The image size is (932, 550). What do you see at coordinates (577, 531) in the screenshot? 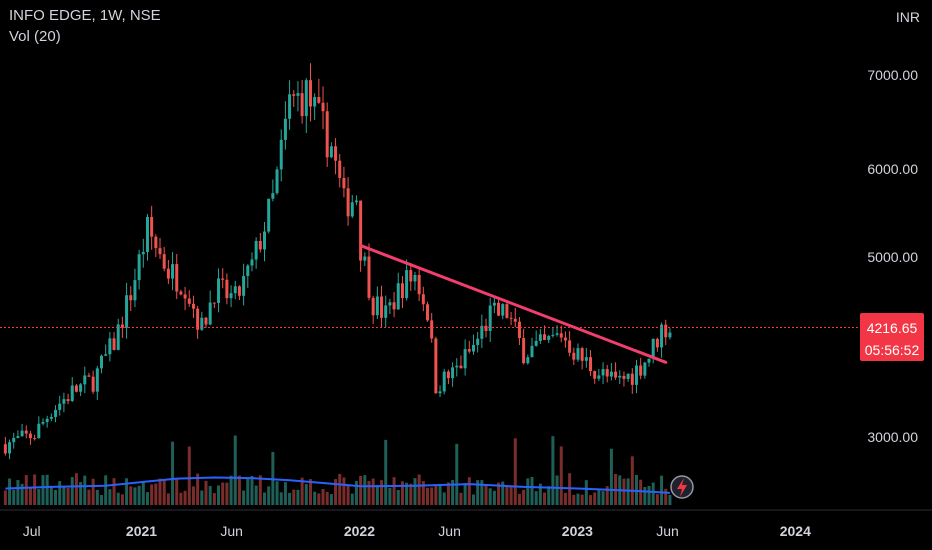
I see `x-tick-label: 2023` at bounding box center [577, 531].